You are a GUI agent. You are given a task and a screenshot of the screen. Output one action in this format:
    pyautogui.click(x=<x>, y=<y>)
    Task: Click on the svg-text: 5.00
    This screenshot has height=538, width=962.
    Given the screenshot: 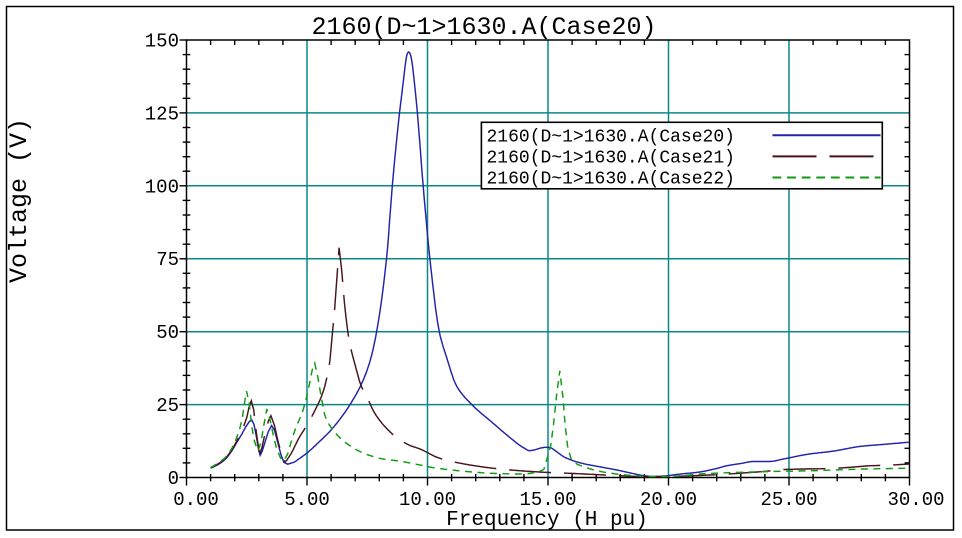 What is the action you would take?
    pyautogui.click(x=307, y=500)
    